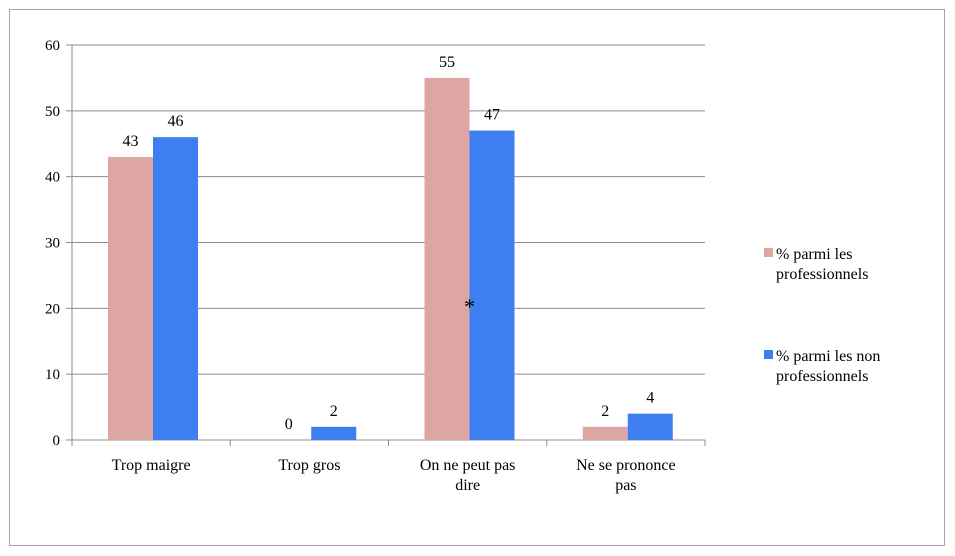 This screenshot has width=955, height=556. Describe the element at coordinates (52, 46) in the screenshot. I see `y-tick-label: 60` at that location.